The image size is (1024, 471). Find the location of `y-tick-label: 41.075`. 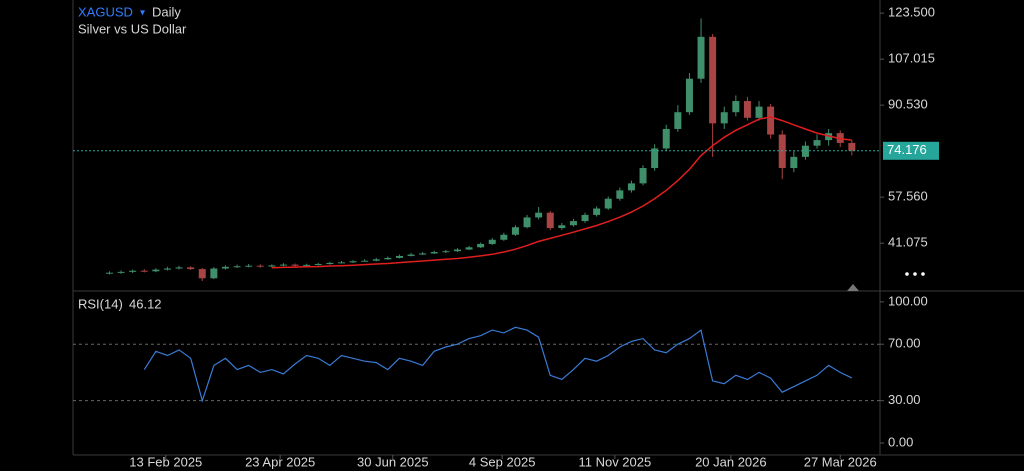

y-tick-label: 41.075 is located at coordinates (908, 242).